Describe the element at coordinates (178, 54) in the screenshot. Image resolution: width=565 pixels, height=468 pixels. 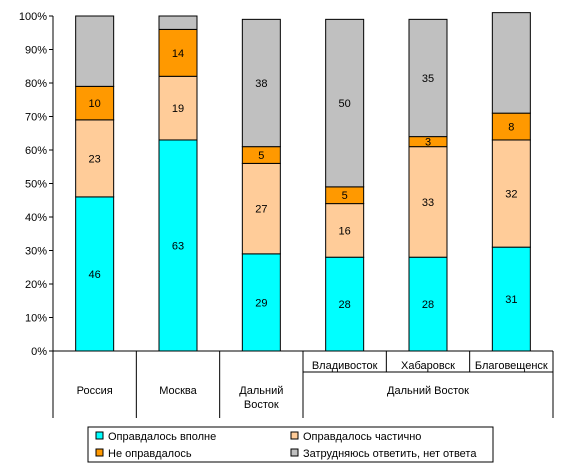
I see `data-label: 14` at that location.